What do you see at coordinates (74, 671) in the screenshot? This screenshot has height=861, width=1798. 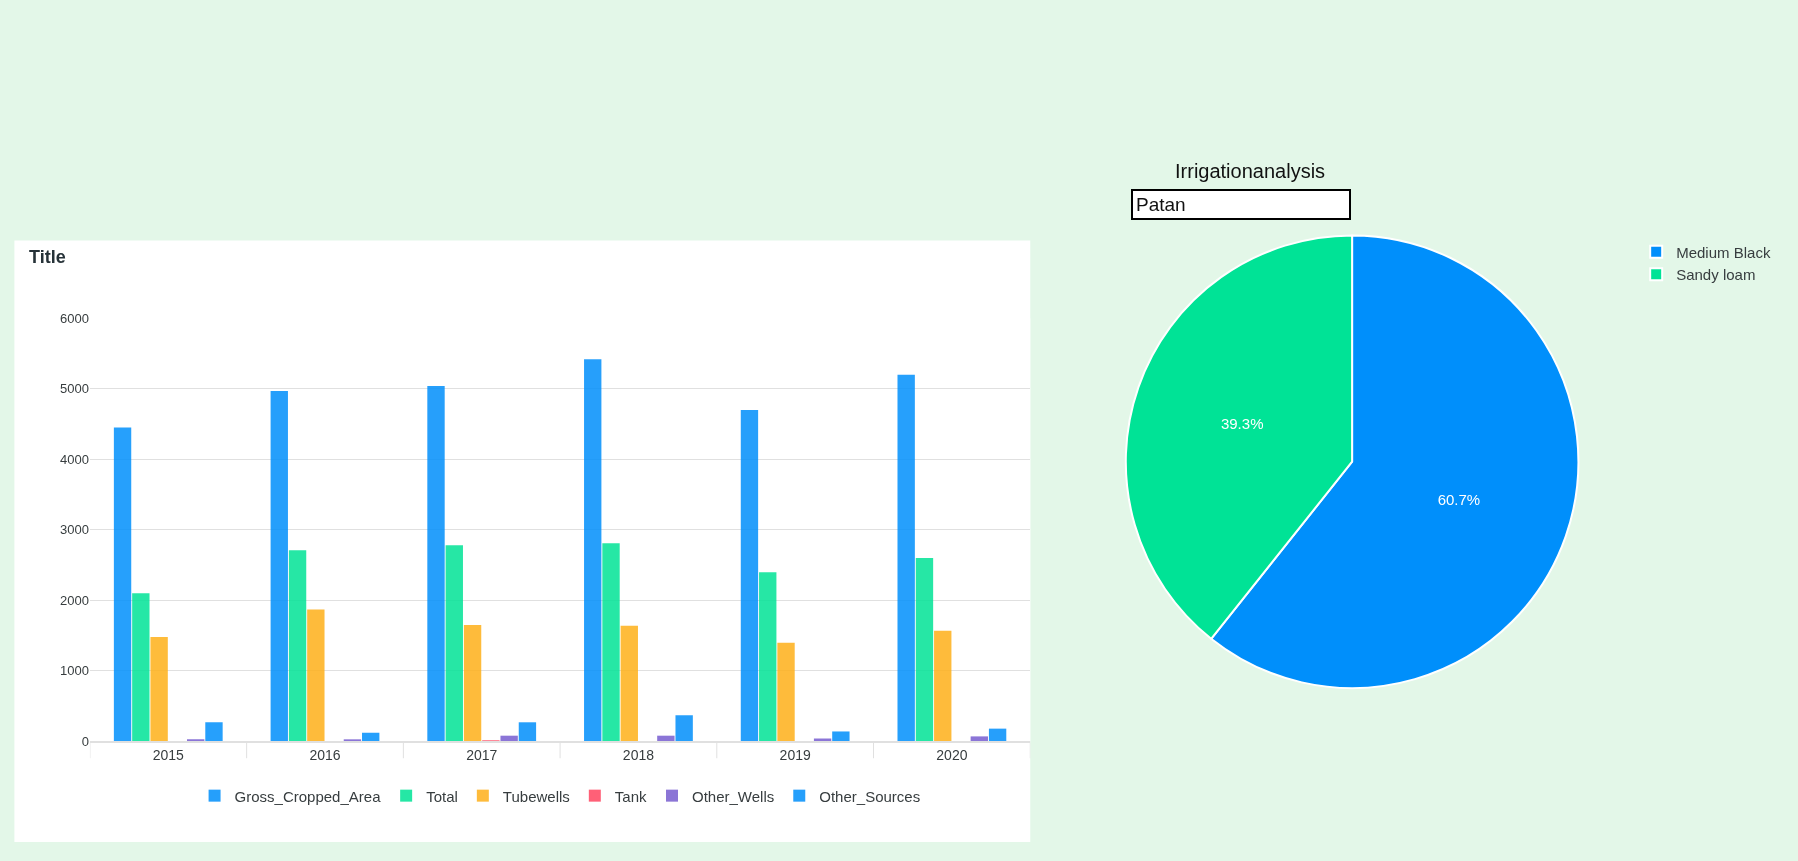 I see `y-tick-label: 1000` at bounding box center [74, 671].